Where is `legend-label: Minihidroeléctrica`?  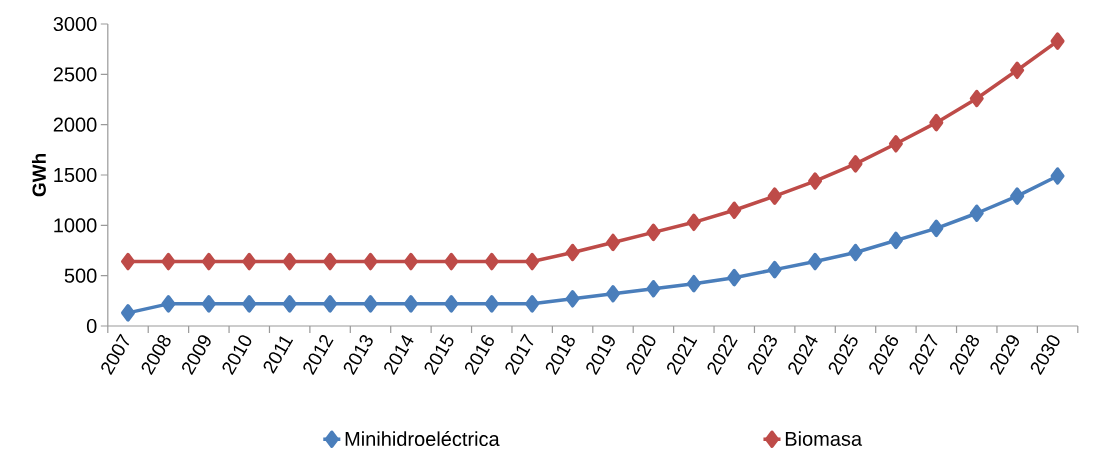
legend-label: Minihidroeléctrica is located at coordinates (422, 439).